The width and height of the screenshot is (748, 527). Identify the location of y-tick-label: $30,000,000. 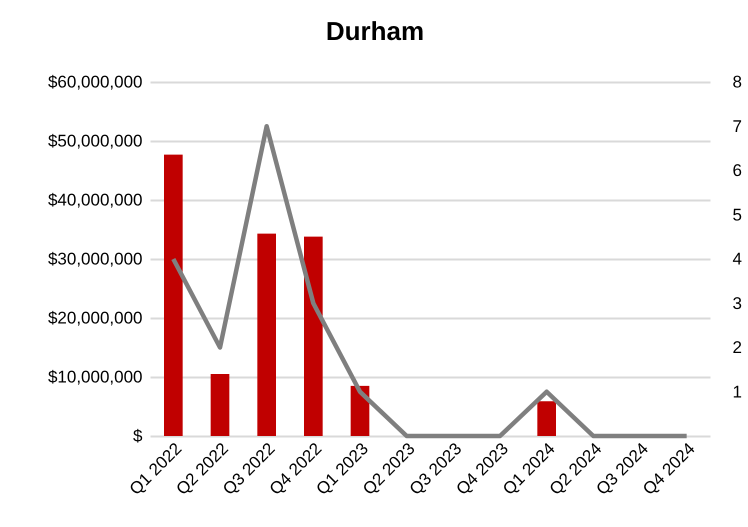
(95, 259).